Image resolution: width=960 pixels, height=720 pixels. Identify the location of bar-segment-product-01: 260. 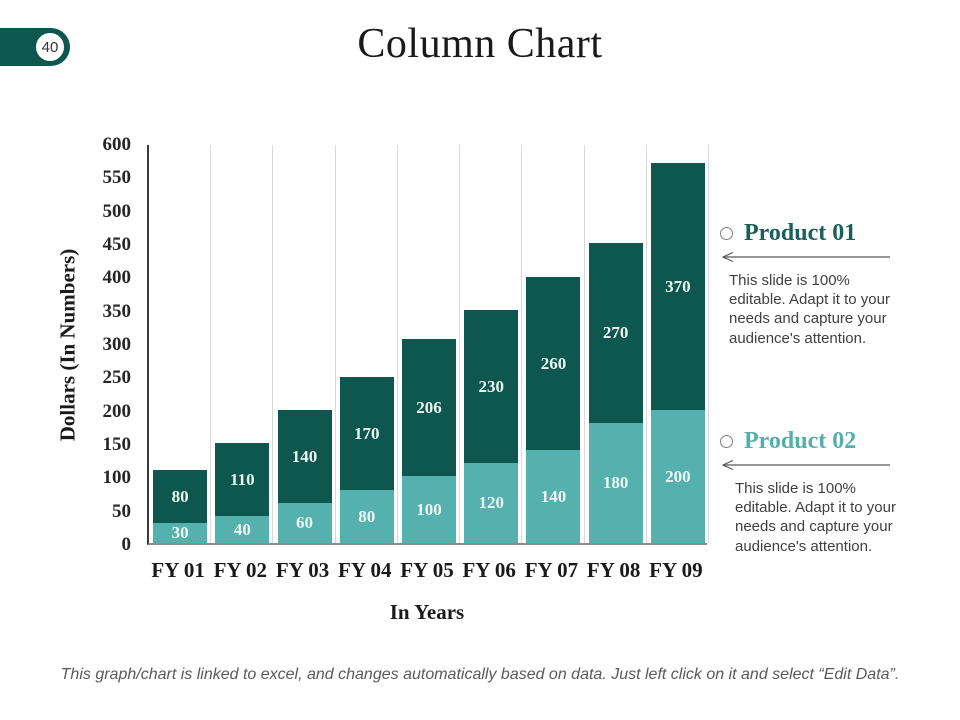
(553, 363).